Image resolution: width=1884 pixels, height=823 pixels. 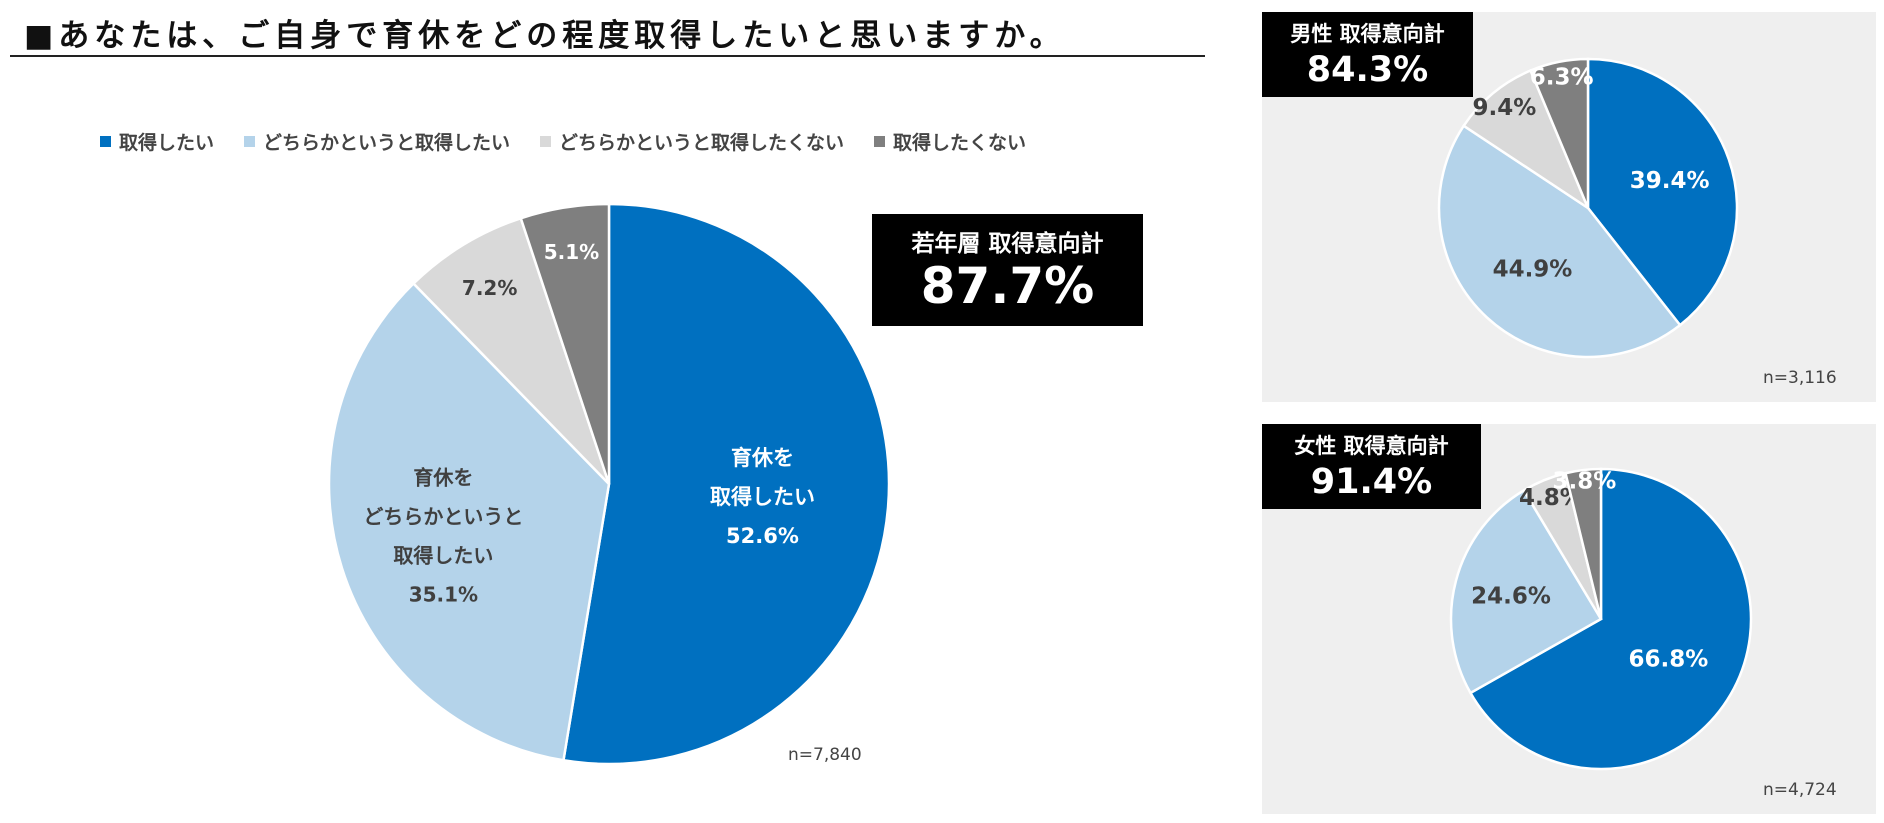 What do you see at coordinates (545, 36) in the screenshot?
I see `chart-title: ■あなたは、ご自身で育休をどの程度取得したいと思いますか。` at bounding box center [545, 36].